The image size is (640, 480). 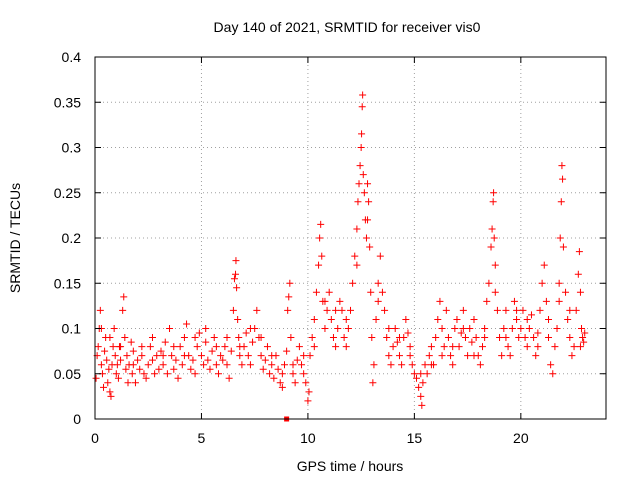 I want to click on y-tick-label: 0.05, so click(x=67, y=374).